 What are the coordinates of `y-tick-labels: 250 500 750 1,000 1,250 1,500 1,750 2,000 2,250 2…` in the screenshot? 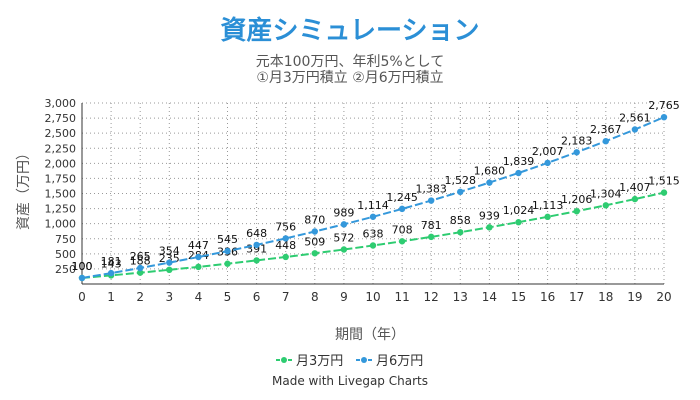 It's located at (61, 186).